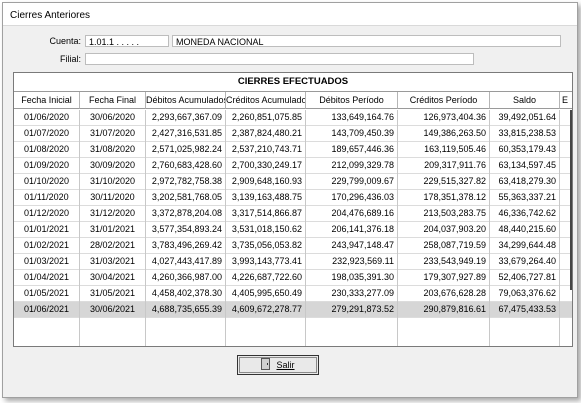  What do you see at coordinates (444, 118) in the screenshot?
I see `table-cell: 126,973,404.36` at bounding box center [444, 118].